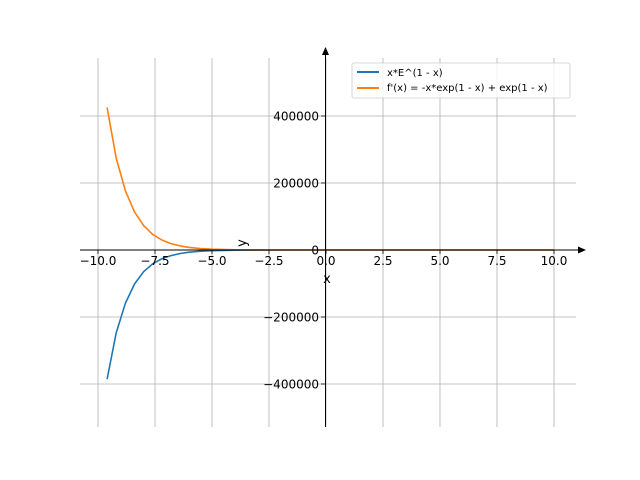  What do you see at coordinates (467, 88) in the screenshot?
I see `legend-label-2: f'(x) = -x*exp(1 - x) + exp(1 - x)` at bounding box center [467, 88].